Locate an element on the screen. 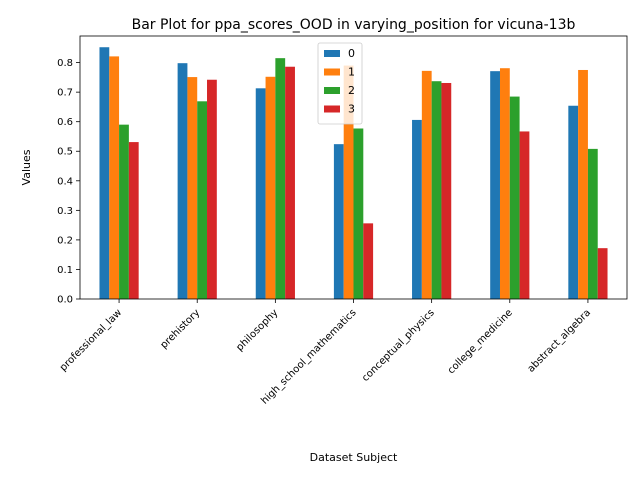  y-tick-label: 0.5 is located at coordinates (65, 152).